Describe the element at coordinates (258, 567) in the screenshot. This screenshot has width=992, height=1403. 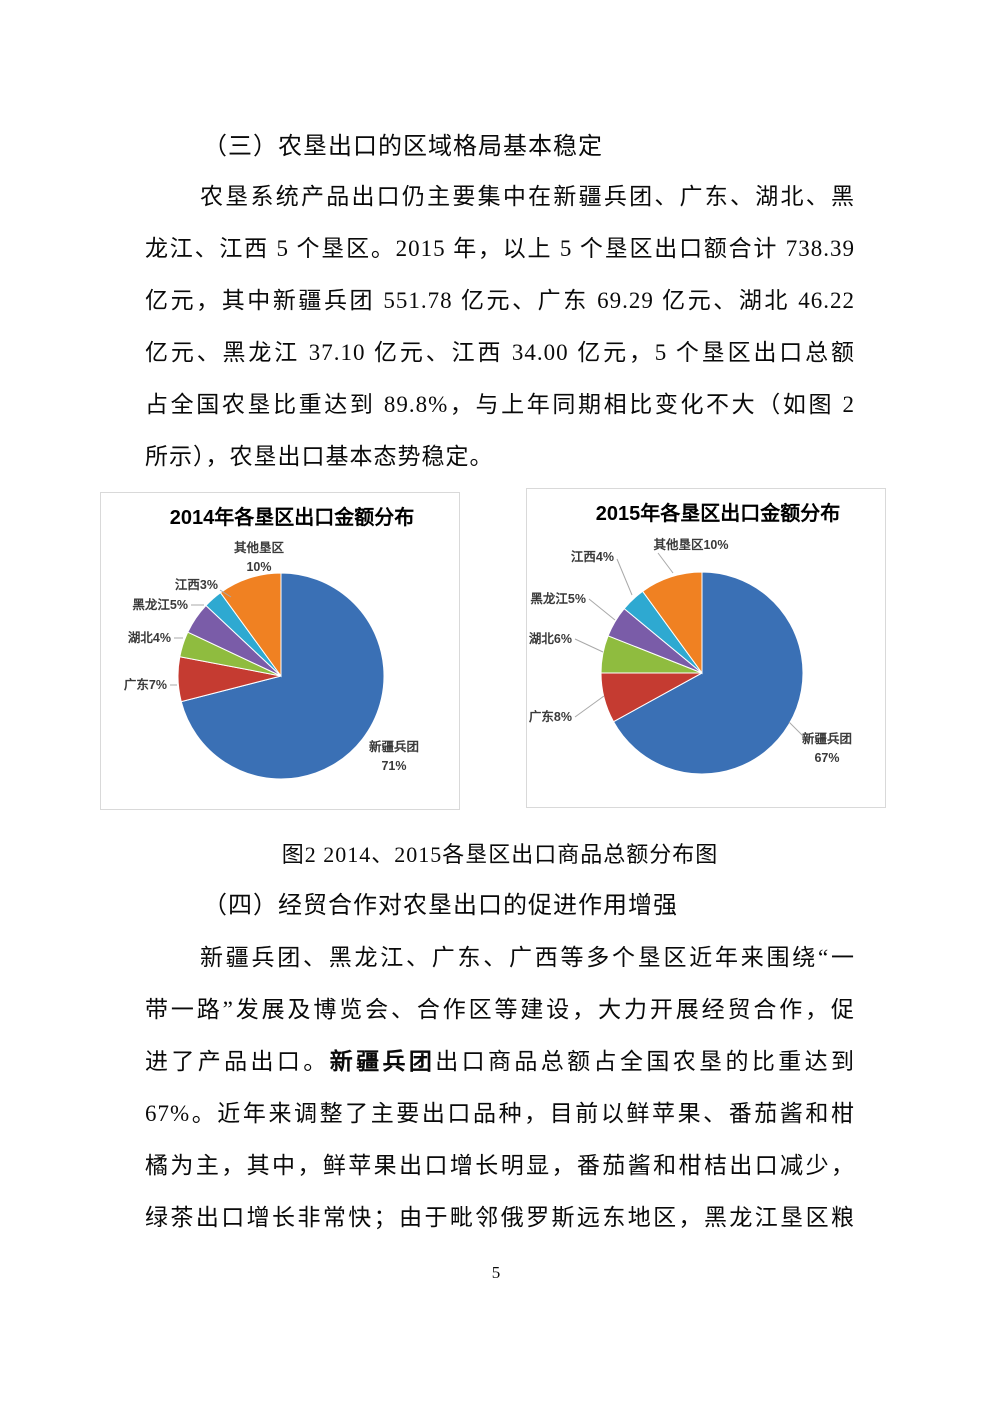
I see `pie-slice-label: 10%` at that location.